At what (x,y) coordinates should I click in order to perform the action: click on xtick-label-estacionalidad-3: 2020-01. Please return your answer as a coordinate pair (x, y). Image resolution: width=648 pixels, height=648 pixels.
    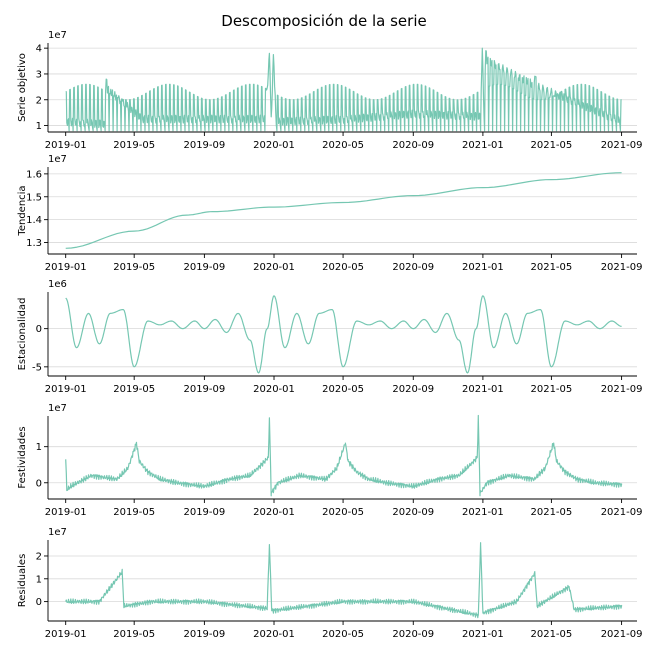
    Looking at the image, I should click on (274, 389).